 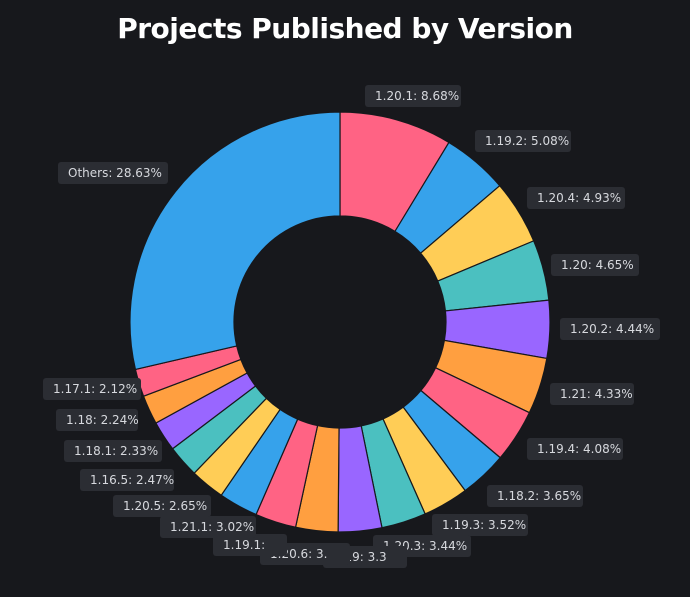 I want to click on label-1-21: 1.21: 4.33%, so click(x=592, y=394).